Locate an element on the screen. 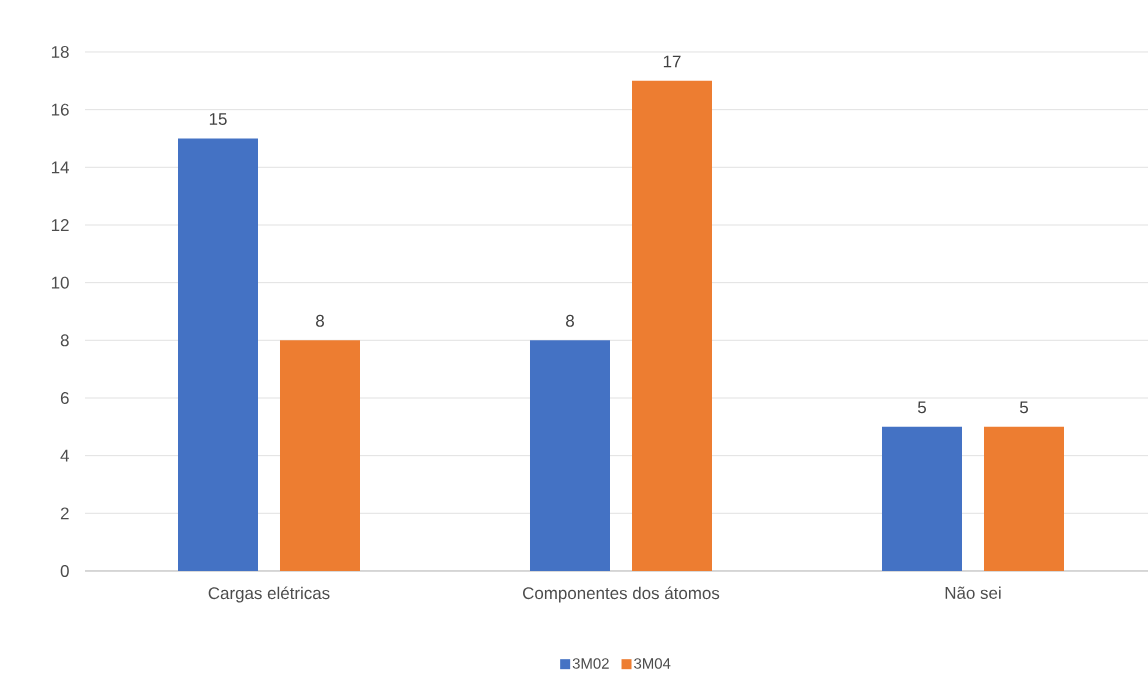 The height and width of the screenshot is (697, 1148). legend-label: 3M04 is located at coordinates (652, 663).